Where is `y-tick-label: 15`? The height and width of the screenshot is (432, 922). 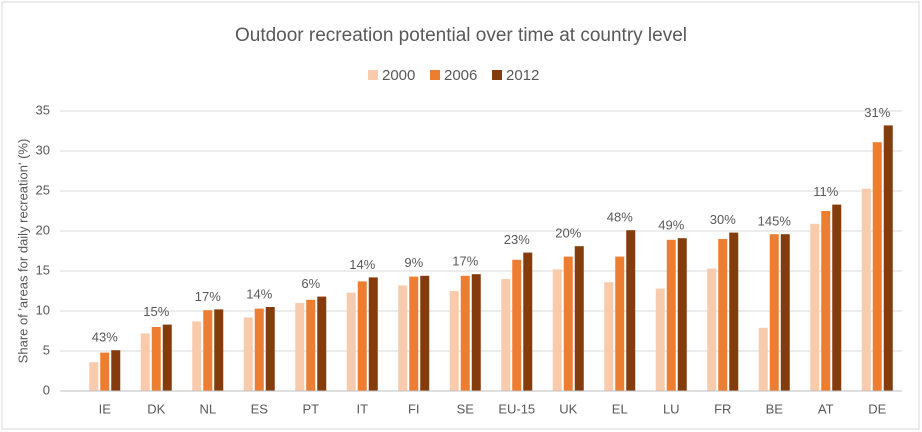 y-tick-label: 15 is located at coordinates (43, 269).